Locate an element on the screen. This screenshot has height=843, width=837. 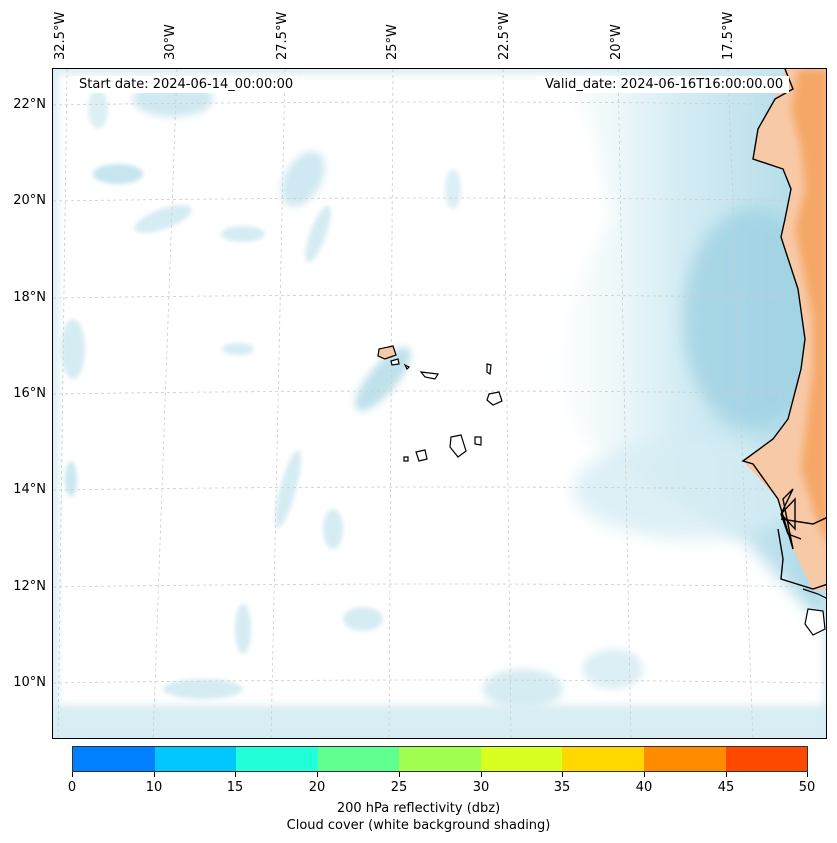
lon-label: 20°W is located at coordinates (616, 42).